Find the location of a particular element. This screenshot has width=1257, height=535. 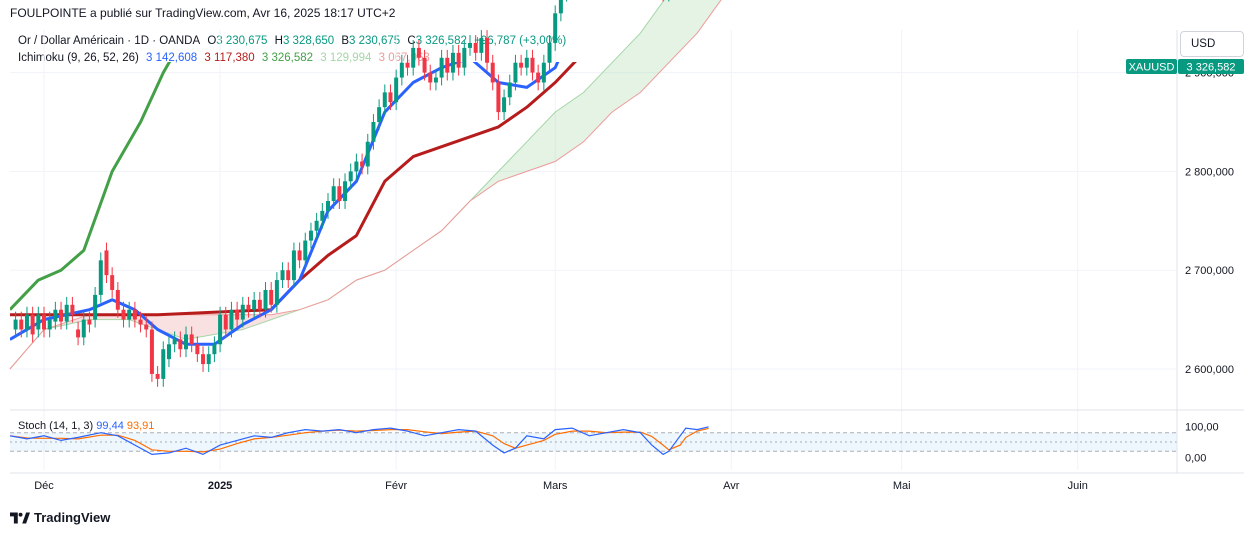

symbol-tag: XAUUSD is located at coordinates (1152, 68).